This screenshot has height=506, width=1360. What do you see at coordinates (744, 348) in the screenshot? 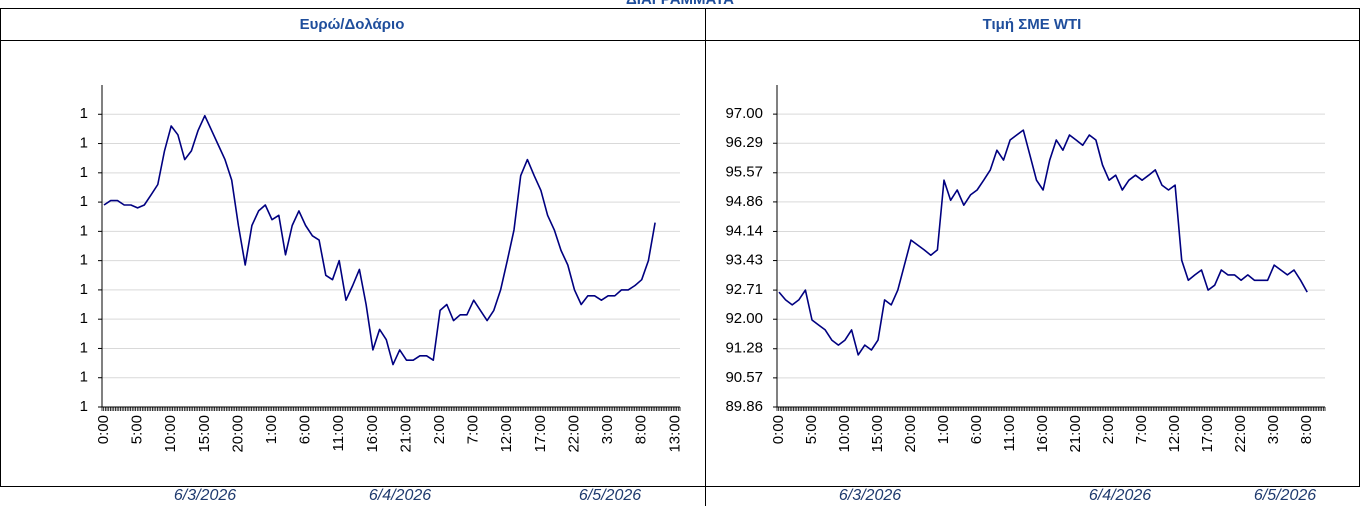
I see `y-tick-label: 91.28` at bounding box center [744, 348].